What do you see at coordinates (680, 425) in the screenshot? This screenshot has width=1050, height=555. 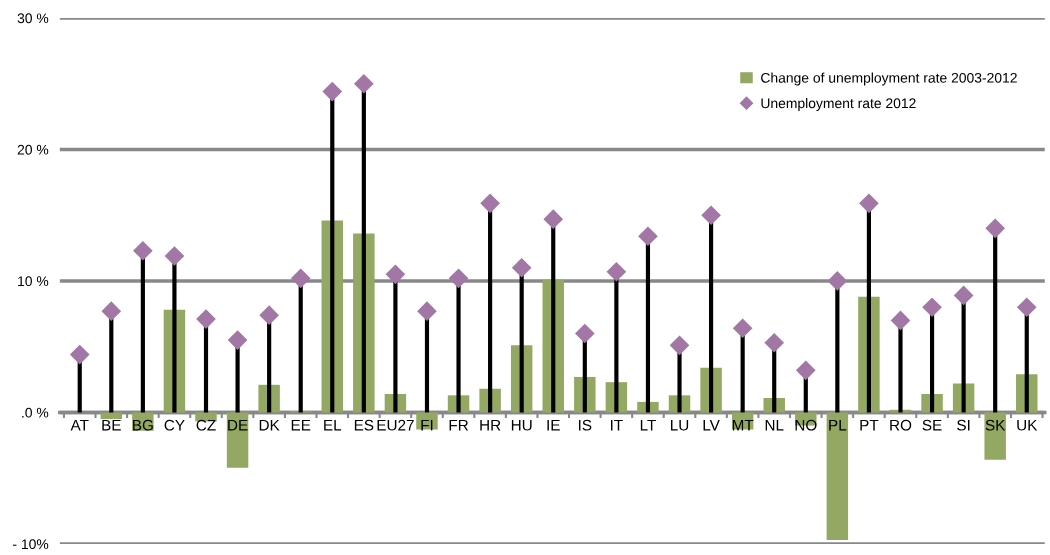 I see `x-tick-label: LU` at bounding box center [680, 425].